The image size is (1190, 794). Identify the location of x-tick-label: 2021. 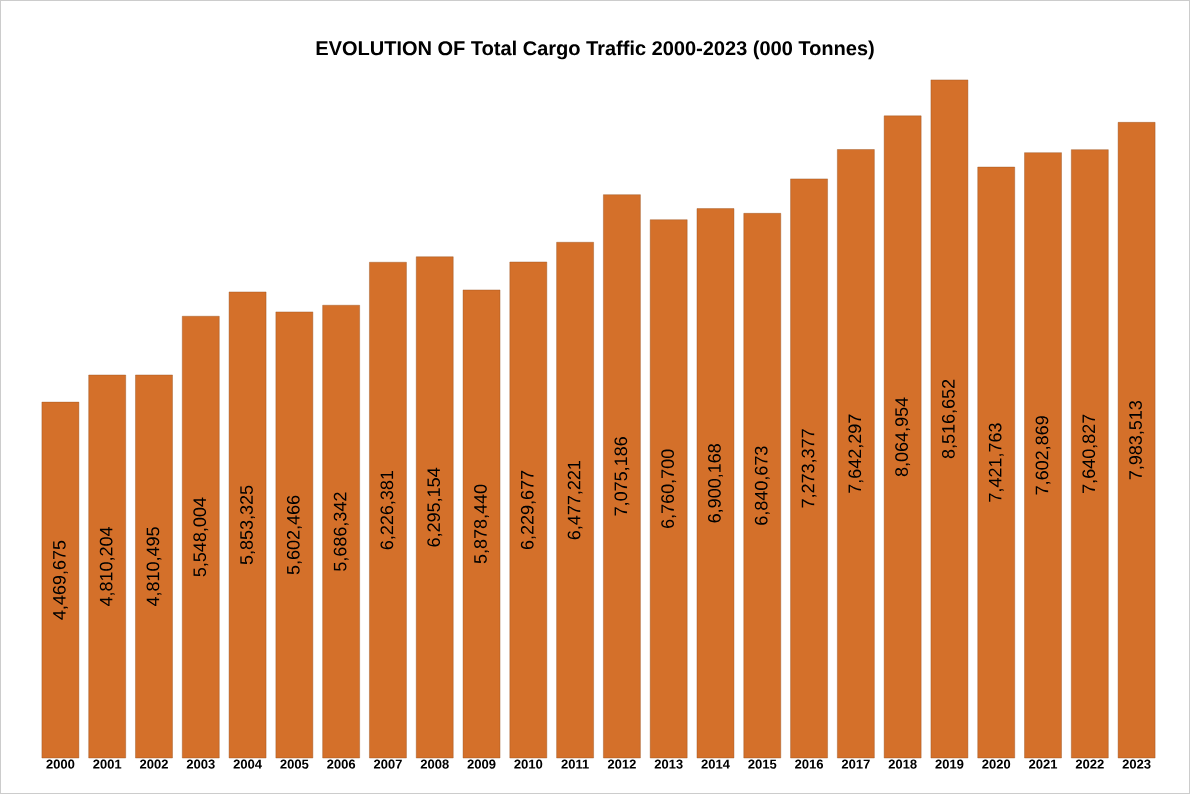
(1043, 764).